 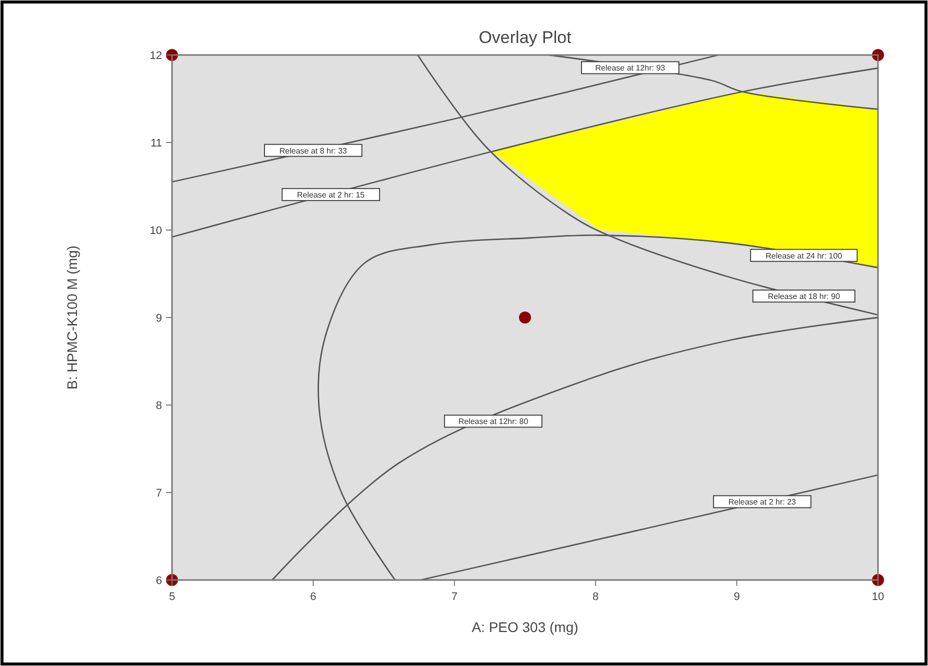 What do you see at coordinates (156, 144) in the screenshot?
I see `y-tick-label: 11` at bounding box center [156, 144].